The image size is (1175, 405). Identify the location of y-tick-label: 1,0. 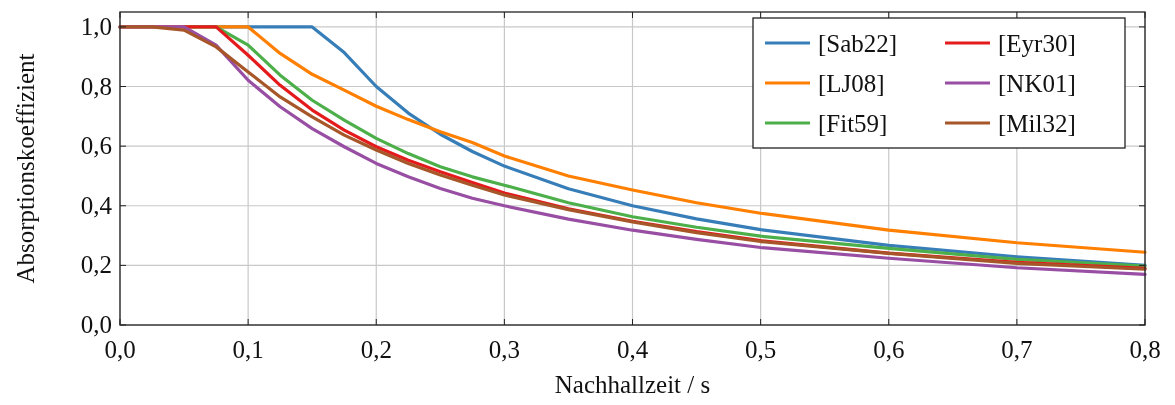
(96, 26).